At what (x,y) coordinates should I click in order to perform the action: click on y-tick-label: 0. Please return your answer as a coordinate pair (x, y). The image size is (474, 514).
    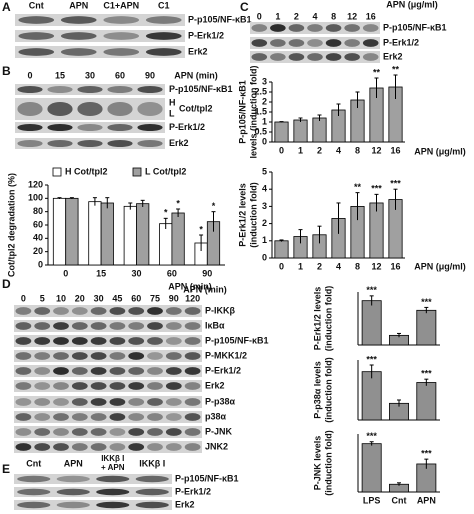
    Looking at the image, I should click on (264, 141).